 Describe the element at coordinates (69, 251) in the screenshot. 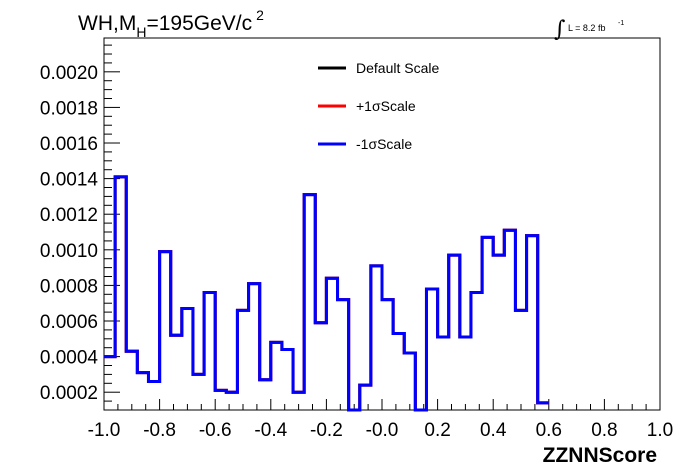

I see `y-tick-label: 0.0010` at that location.